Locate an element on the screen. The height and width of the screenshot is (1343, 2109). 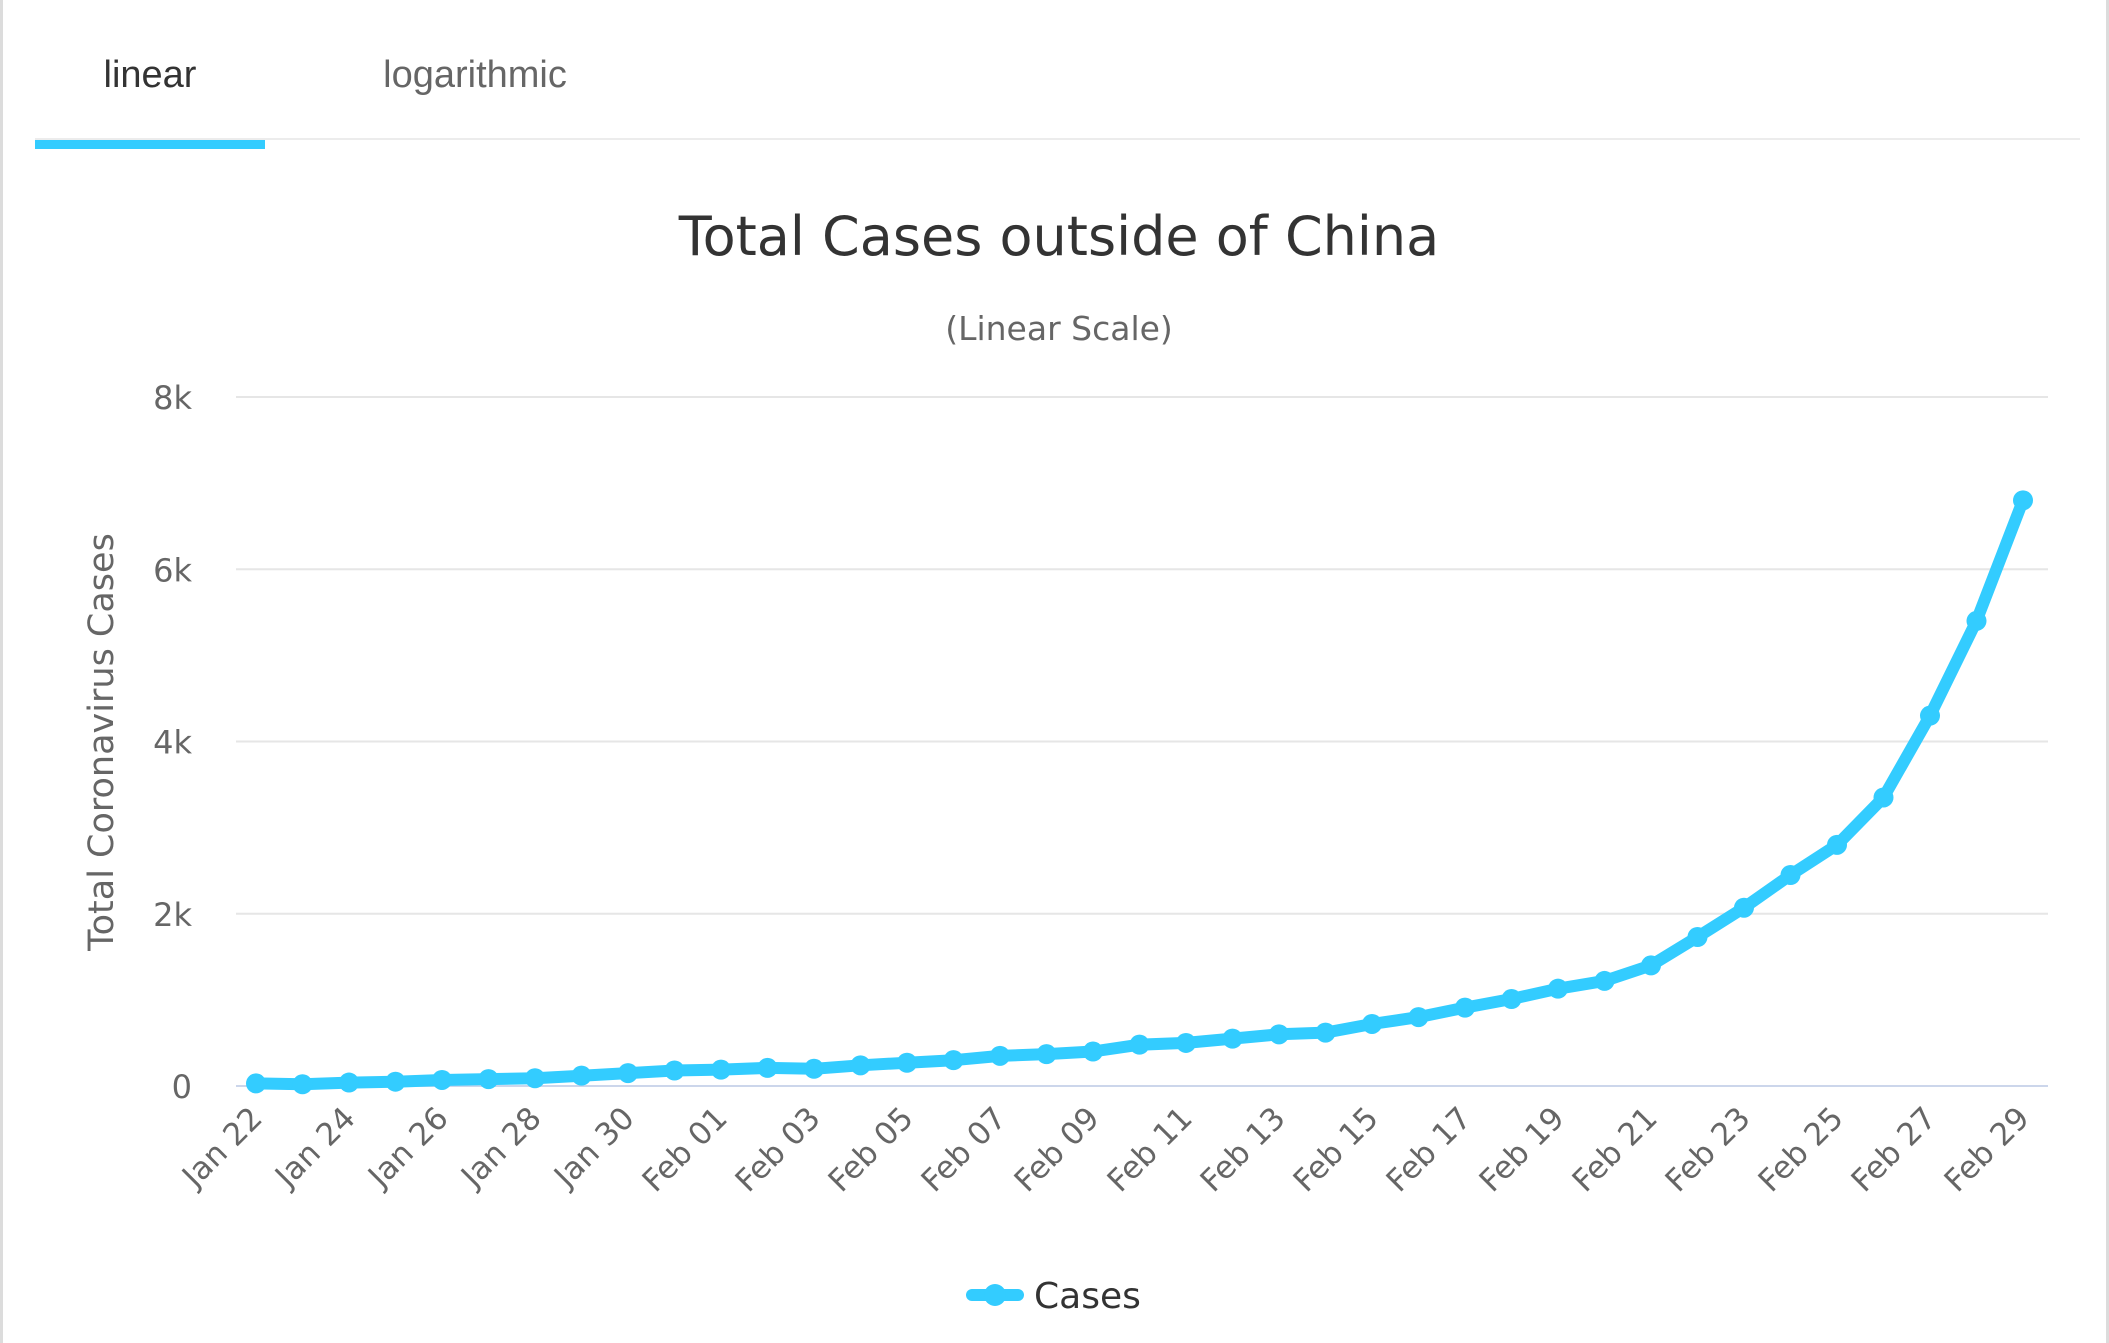
x-tick-label: Jan 26 is located at coordinates (408, 1148).